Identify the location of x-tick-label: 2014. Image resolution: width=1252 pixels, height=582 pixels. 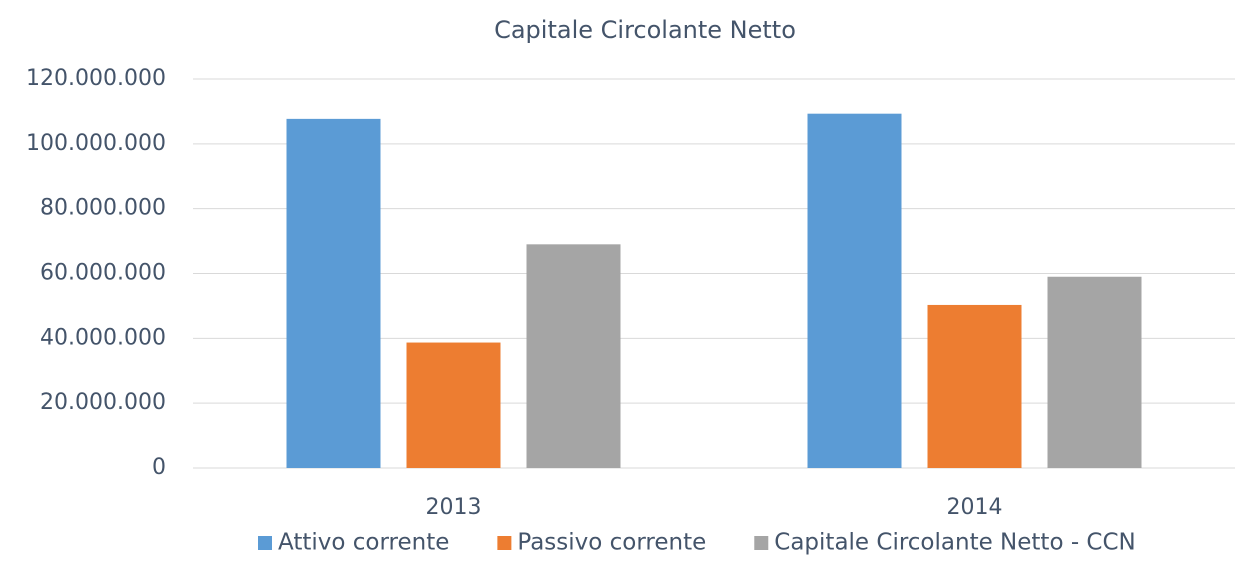
(975, 507).